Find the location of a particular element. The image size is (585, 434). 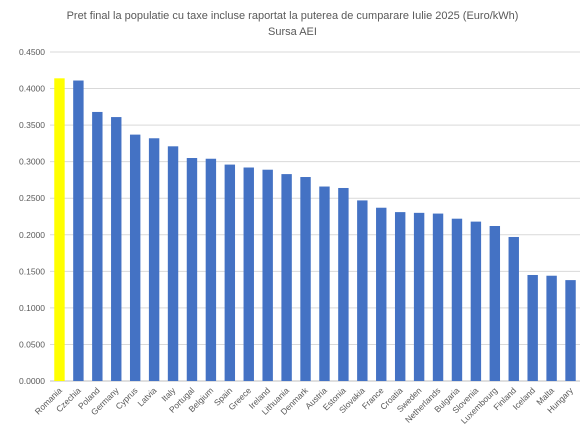

bar-portugal is located at coordinates (192, 269).